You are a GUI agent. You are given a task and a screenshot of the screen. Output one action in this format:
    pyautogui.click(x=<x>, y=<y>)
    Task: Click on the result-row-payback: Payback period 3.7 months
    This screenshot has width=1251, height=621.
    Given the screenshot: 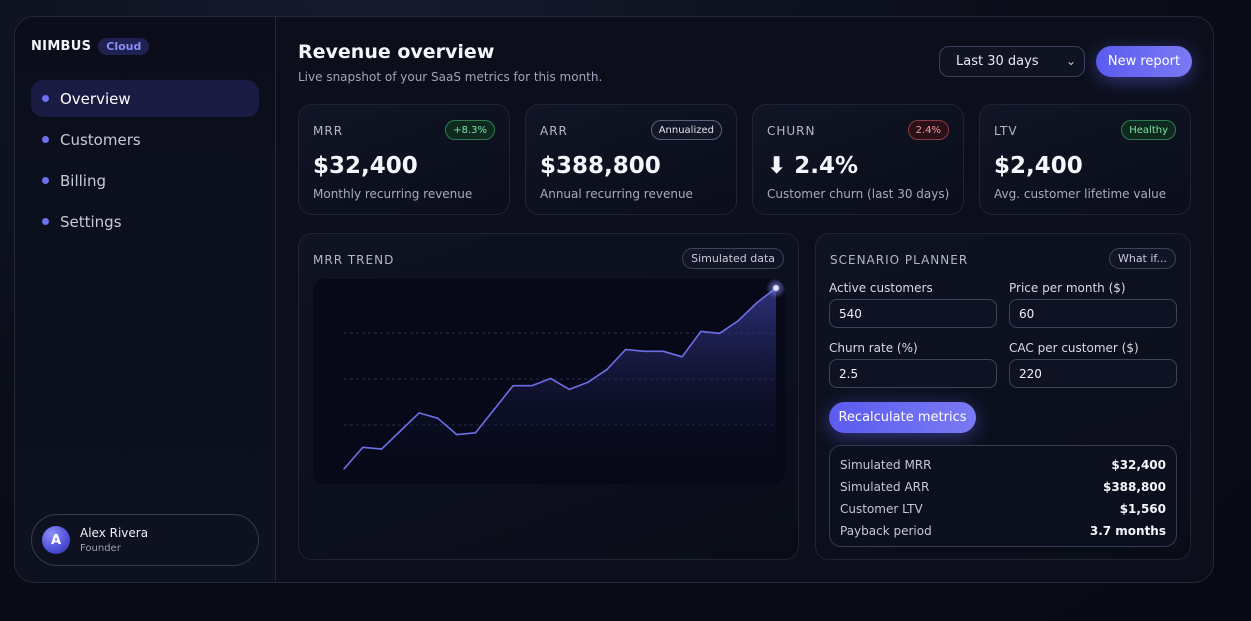 What is the action you would take?
    pyautogui.click(x=1003, y=531)
    